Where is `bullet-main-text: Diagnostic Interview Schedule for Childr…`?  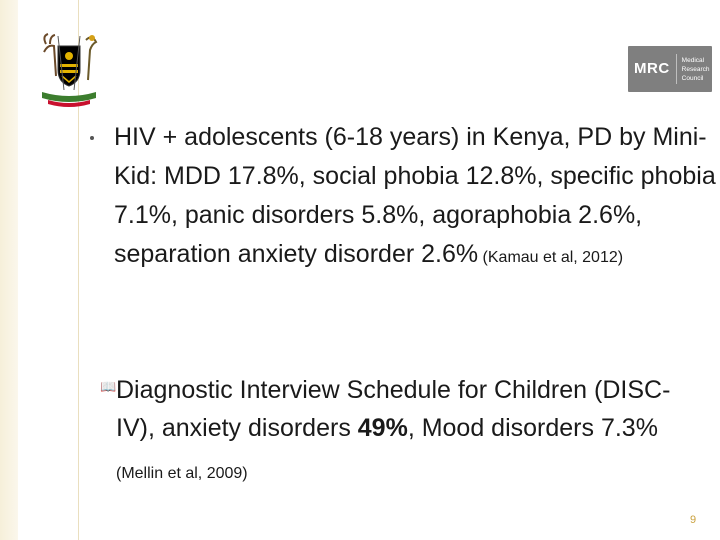
bullet-main-text: Diagnostic Interview Schedule for Childr… is located at coordinates (393, 409).